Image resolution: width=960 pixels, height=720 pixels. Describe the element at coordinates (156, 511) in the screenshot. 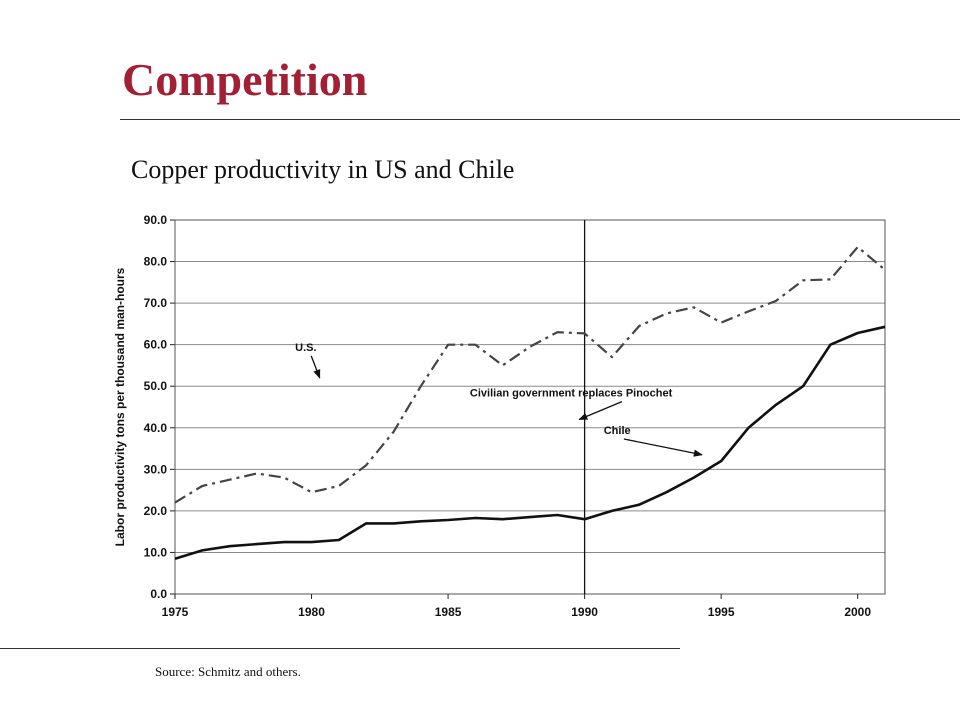

I see `y-tick-label: 20.0` at that location.